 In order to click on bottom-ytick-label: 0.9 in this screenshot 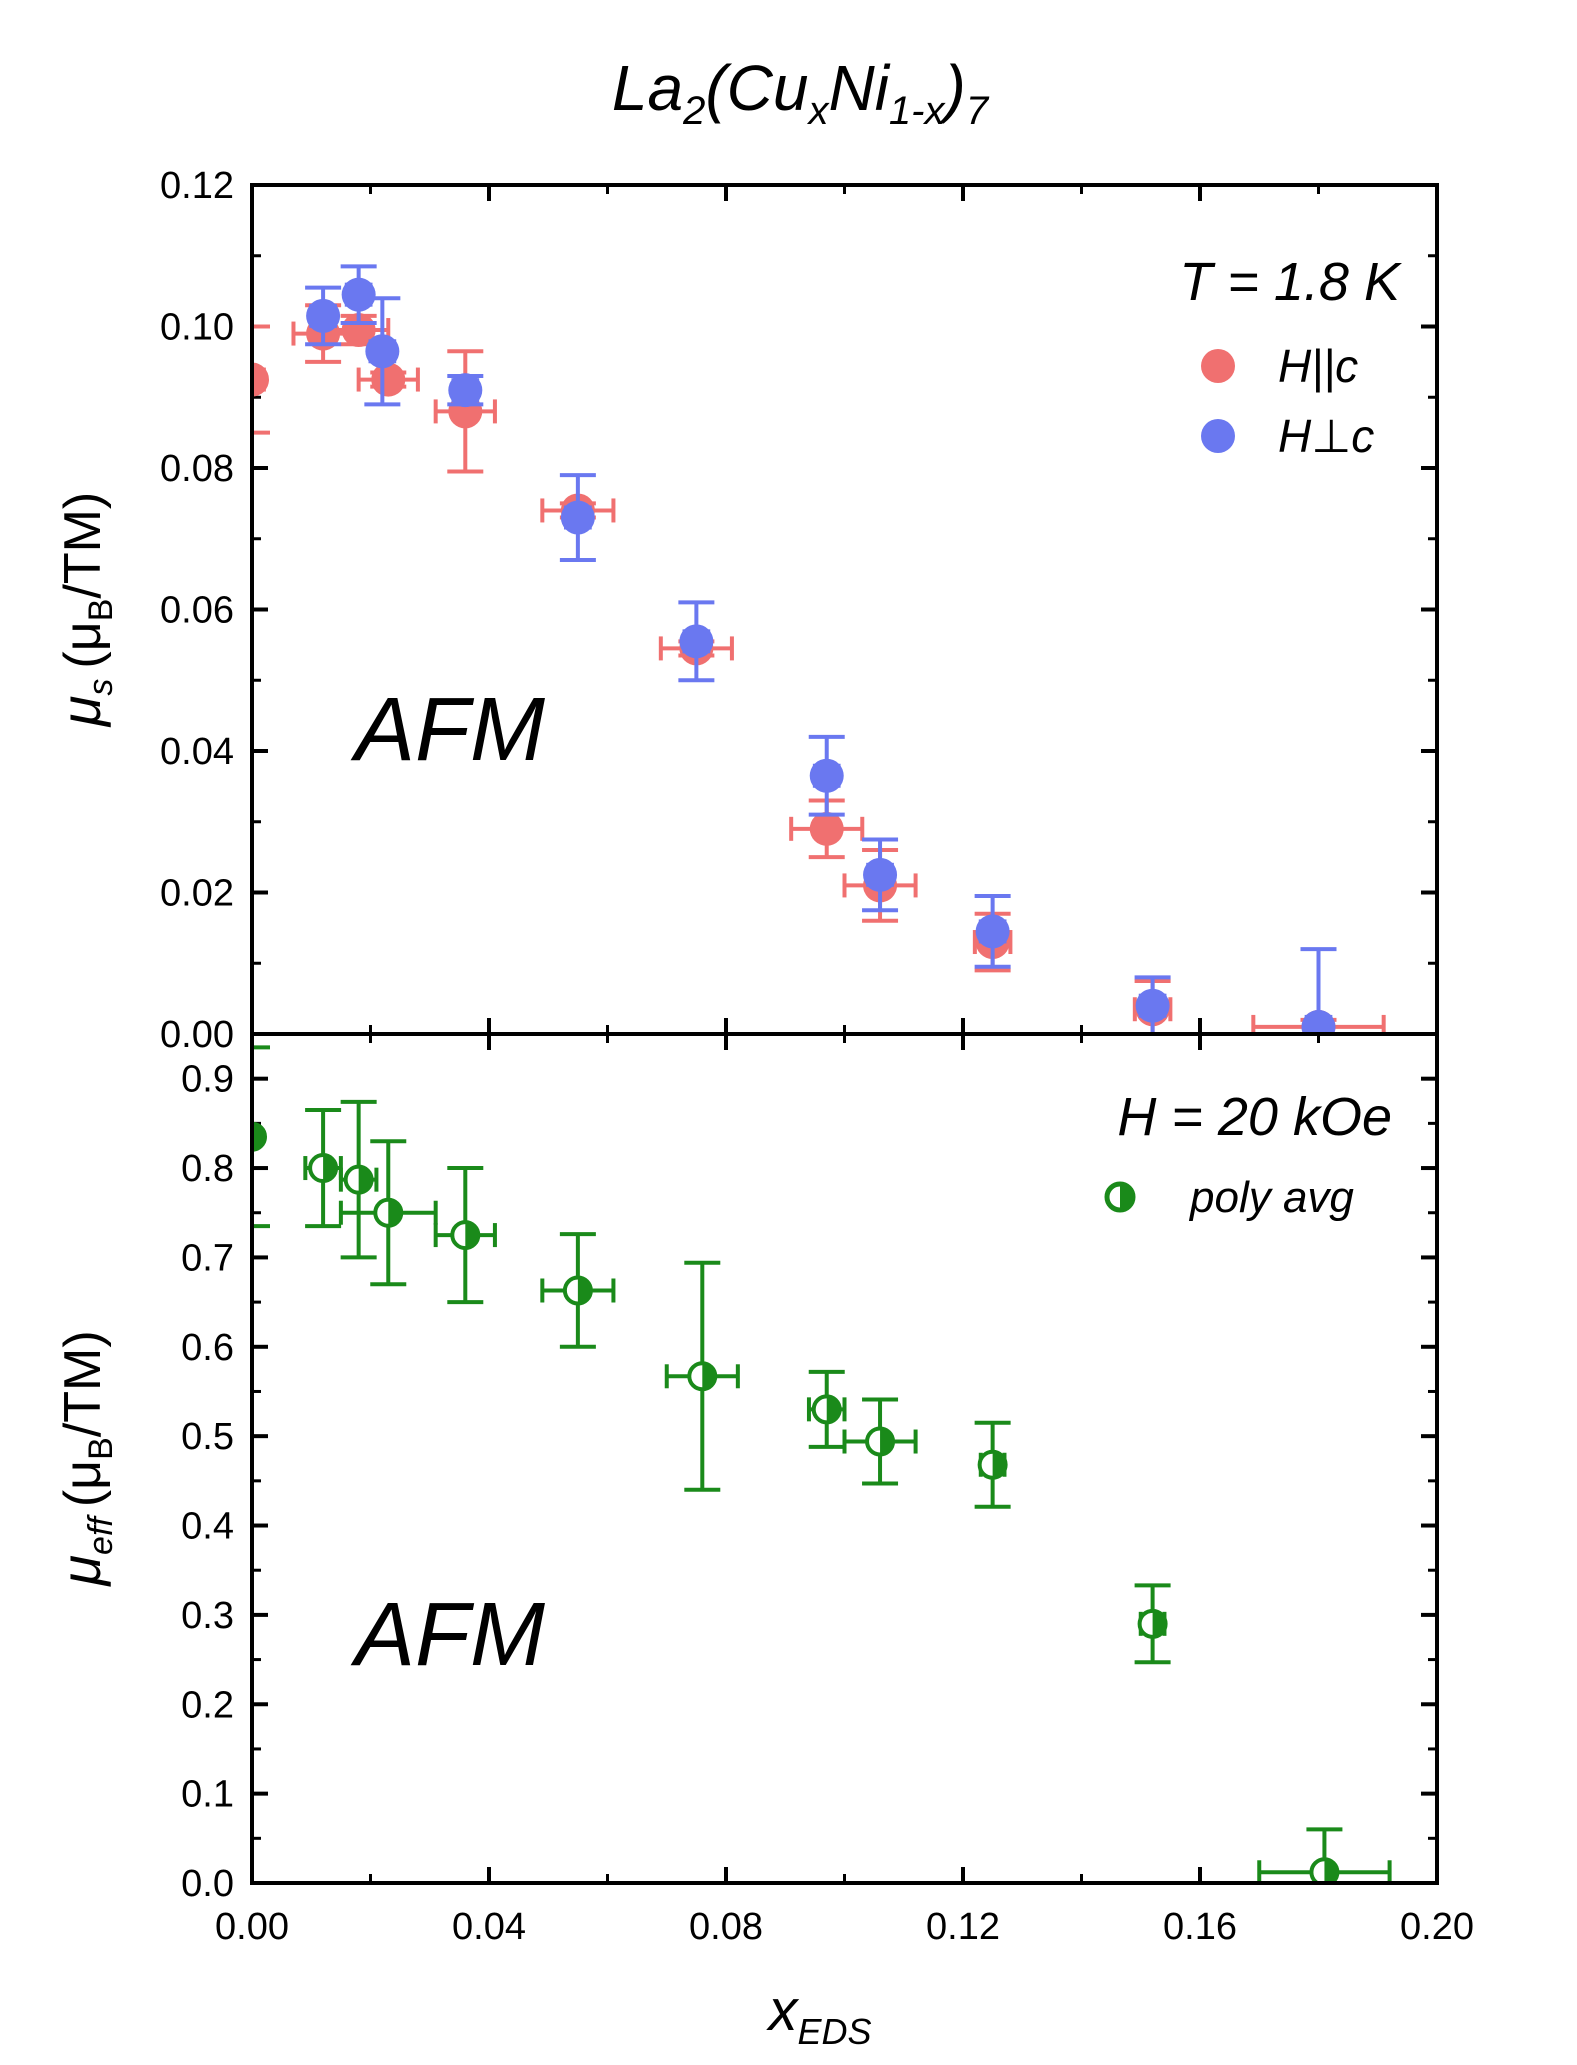, I will do `click(207, 1080)`.